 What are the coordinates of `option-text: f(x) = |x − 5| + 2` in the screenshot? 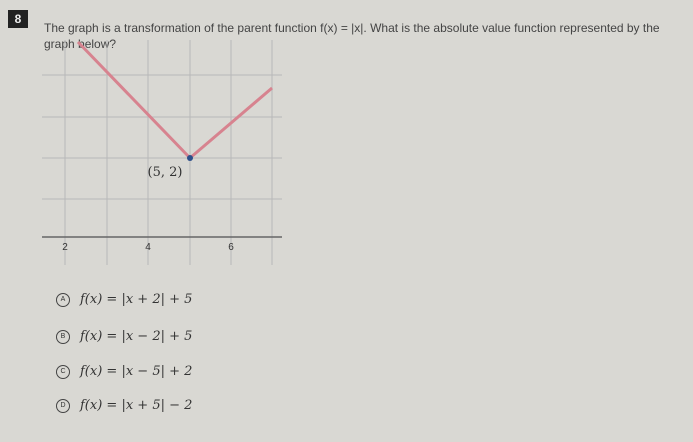 It's located at (136, 371).